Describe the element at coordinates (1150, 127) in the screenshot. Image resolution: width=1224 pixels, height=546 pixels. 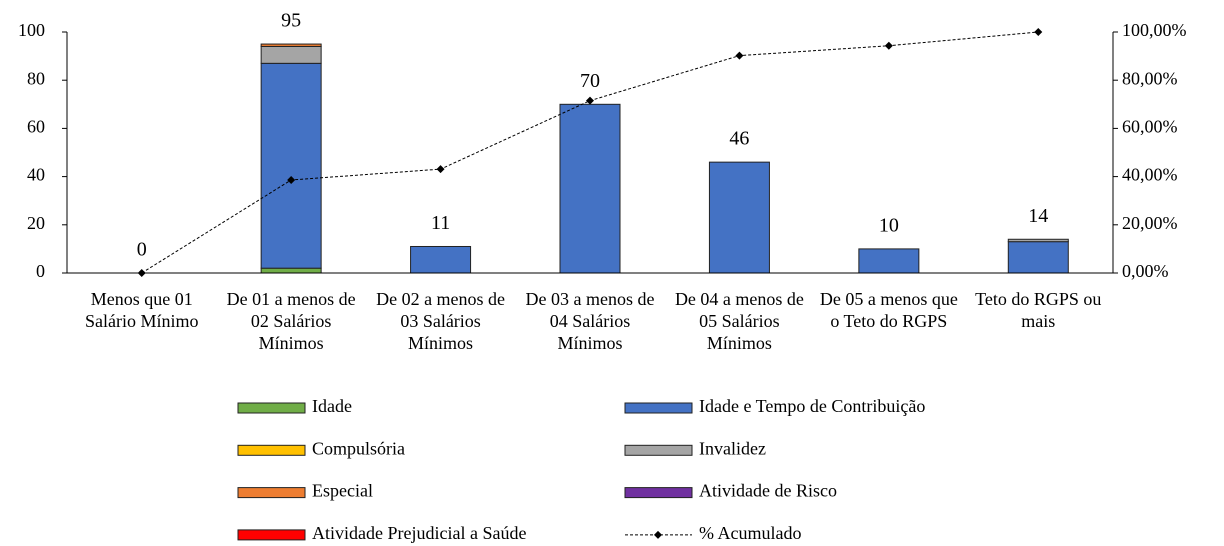
I see `y2-tick-label: 60,00%` at that location.